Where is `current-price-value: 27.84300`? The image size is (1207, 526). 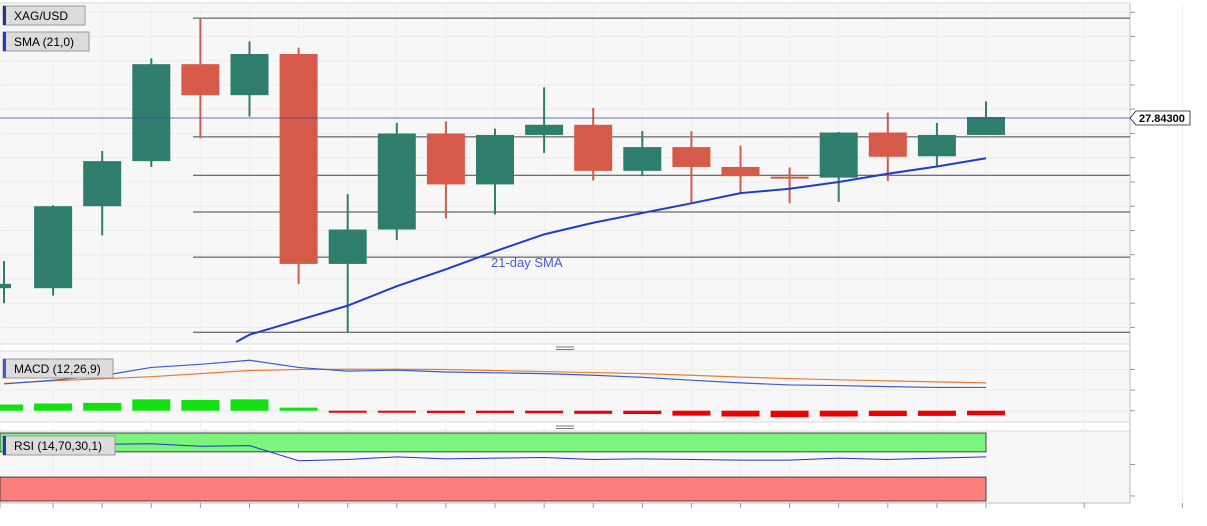 current-price-value: 27.84300 is located at coordinates (1162, 119).